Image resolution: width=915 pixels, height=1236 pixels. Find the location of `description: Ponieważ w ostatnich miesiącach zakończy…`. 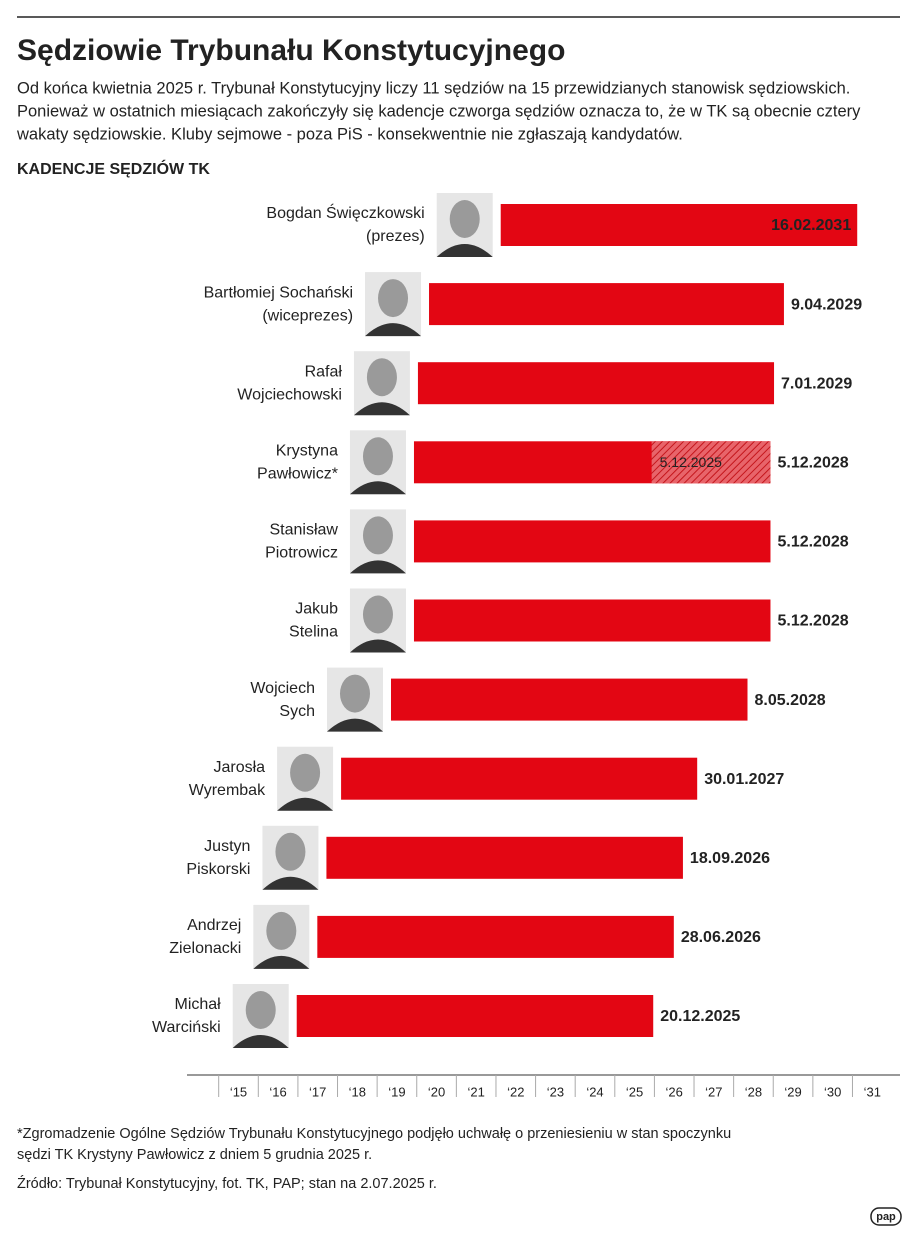

description: Ponieważ w ostatnich miesiącach zakończy… is located at coordinates (439, 111).